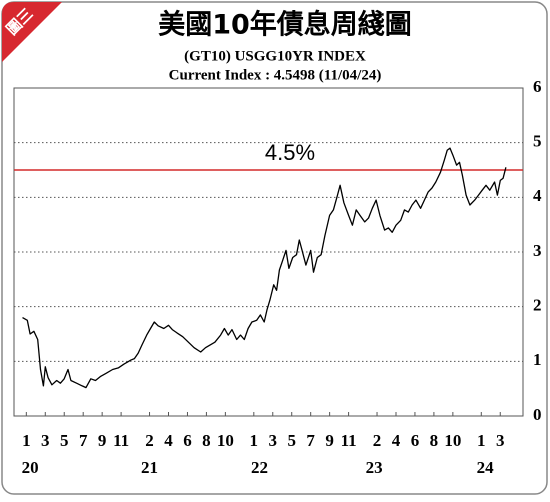 This screenshot has width=550, height=502. I want to click on chart-title: 美國10年債息周綫圖, so click(285, 25).